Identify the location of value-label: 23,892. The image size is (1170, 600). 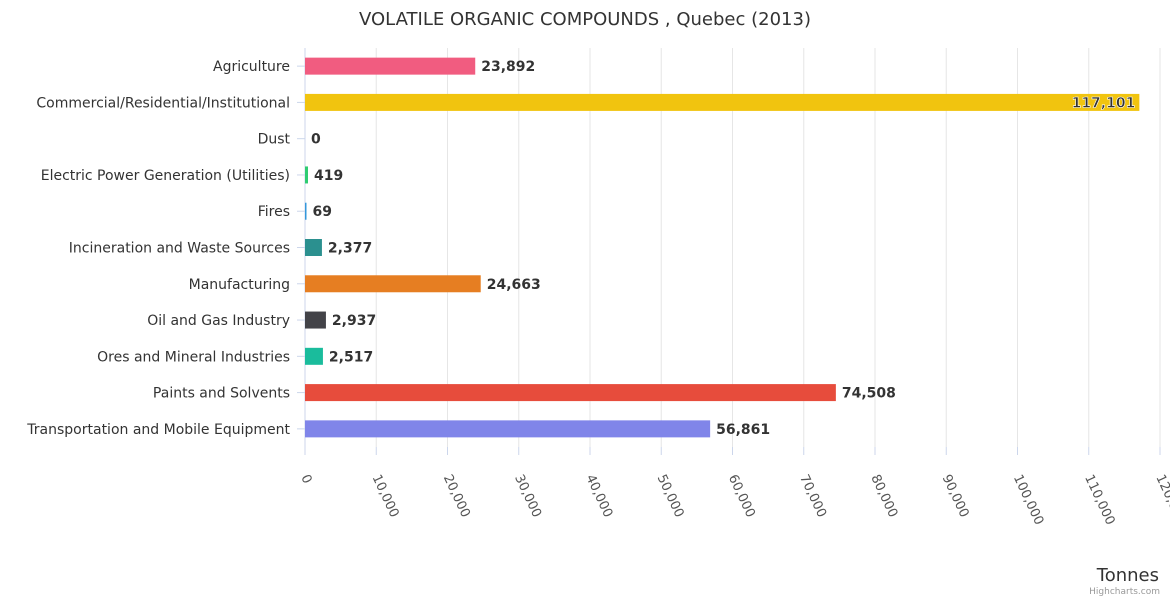
(508, 67).